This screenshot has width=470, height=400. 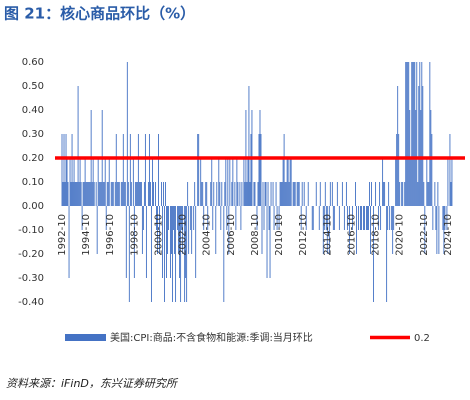 I want to click on legend-label: 0.2, so click(x=422, y=338).